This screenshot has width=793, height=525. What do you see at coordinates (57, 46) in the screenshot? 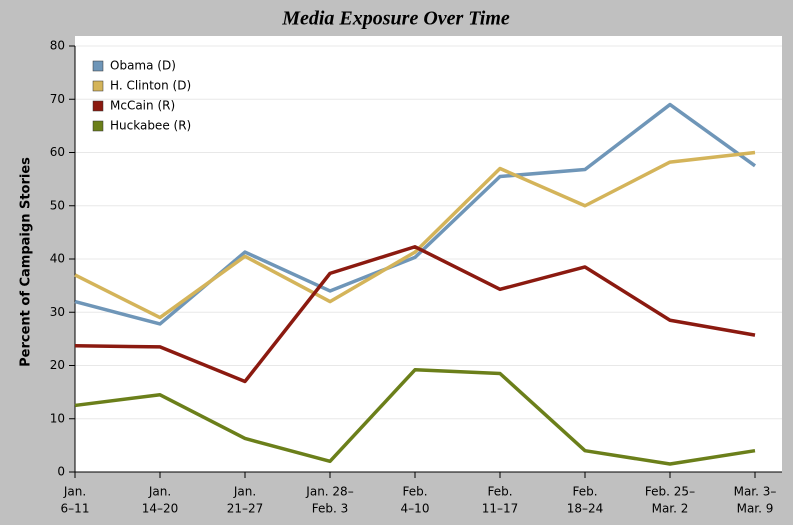
I see `y-tick-label: 80` at bounding box center [57, 46].